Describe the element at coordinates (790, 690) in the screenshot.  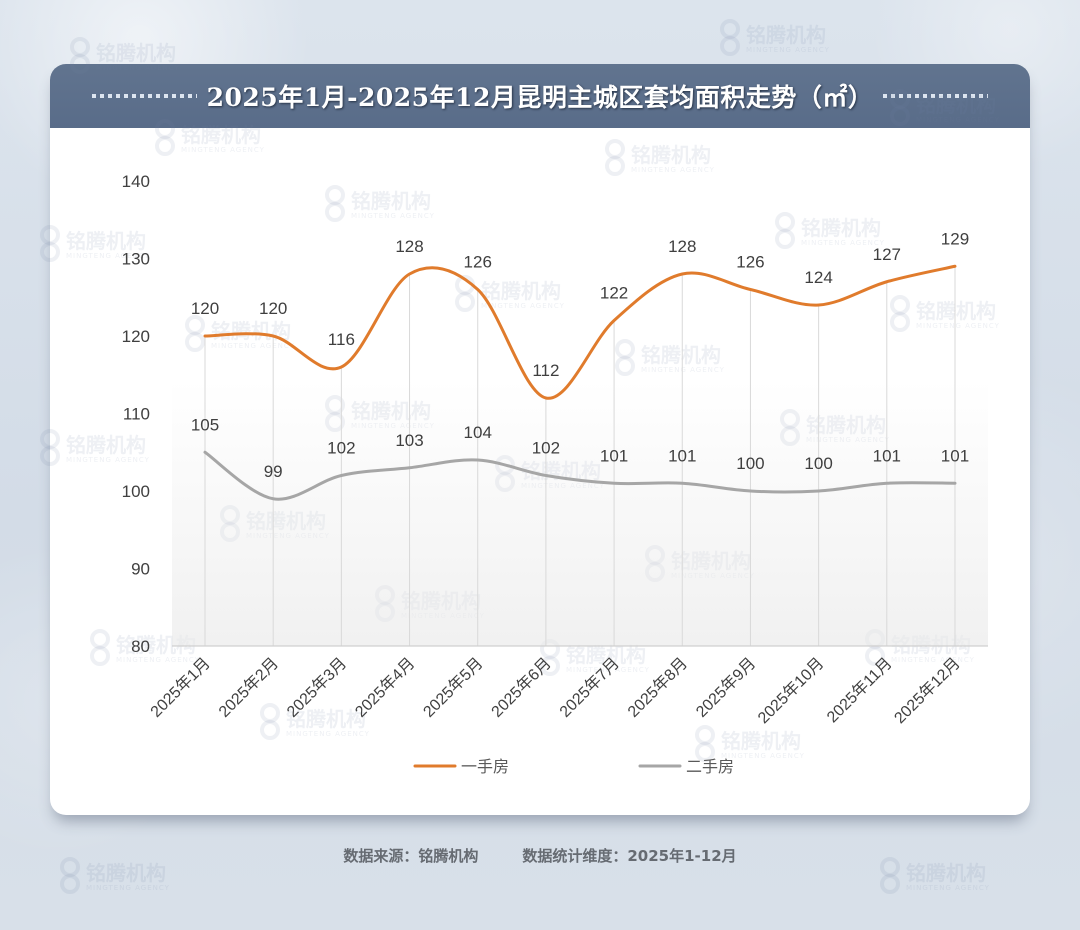
I see `x-tick-label: 2025年10月` at that location.